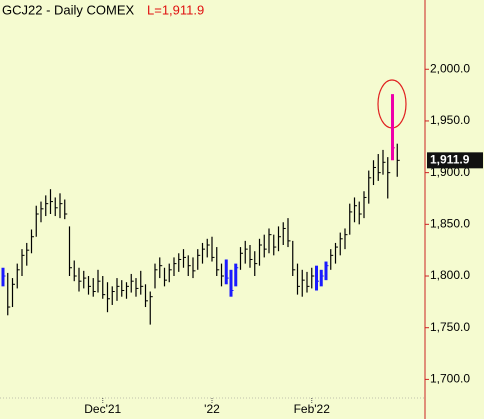  Describe the element at coordinates (312, 409) in the screenshot. I see `x-tick-label: Feb'22` at that location.